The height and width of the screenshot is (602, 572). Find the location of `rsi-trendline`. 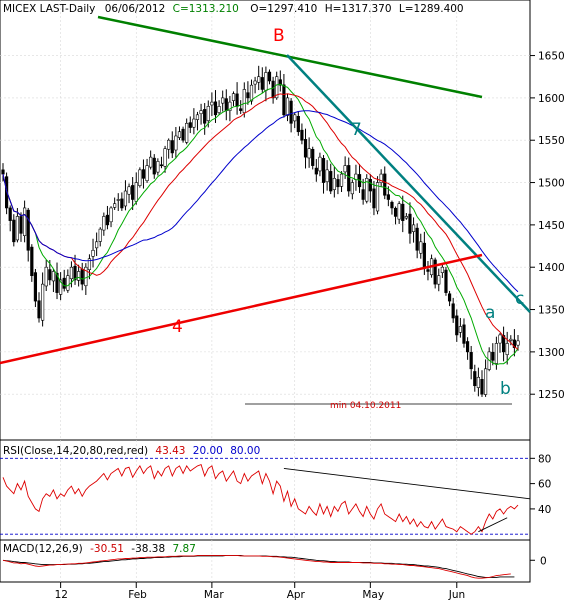

rsi-trendline is located at coordinates (407, 483).